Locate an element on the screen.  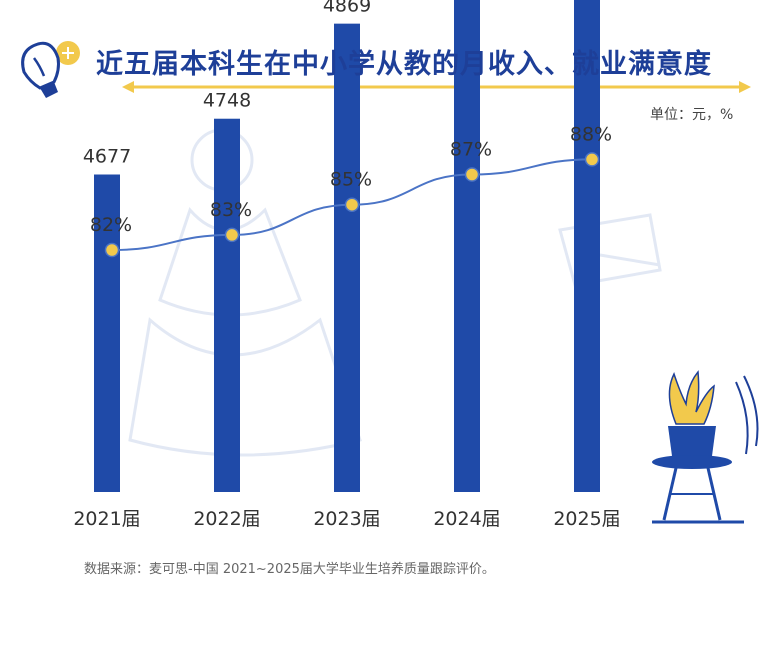
title-arrow is located at coordinates (436, 87).